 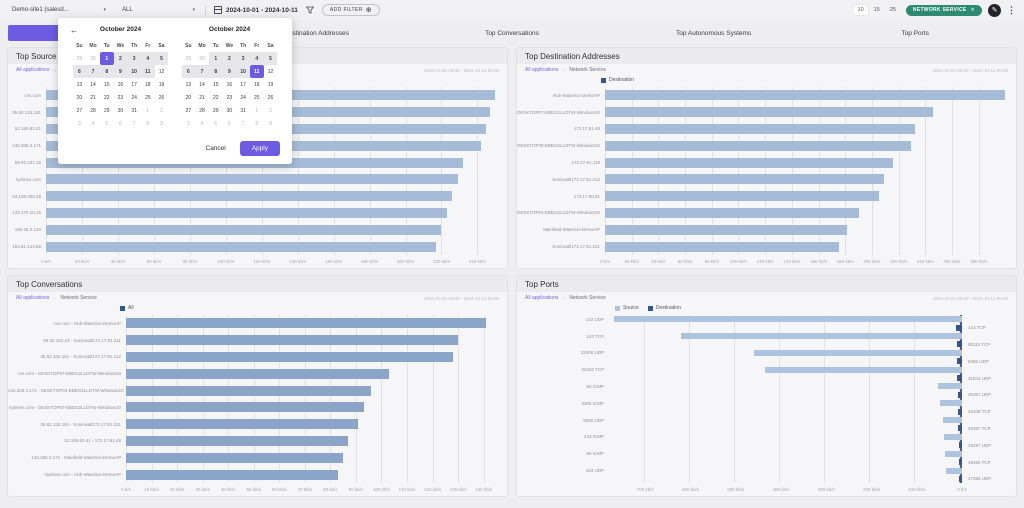 I want to click on day-cell-0-31: 31, so click(x=134, y=110).